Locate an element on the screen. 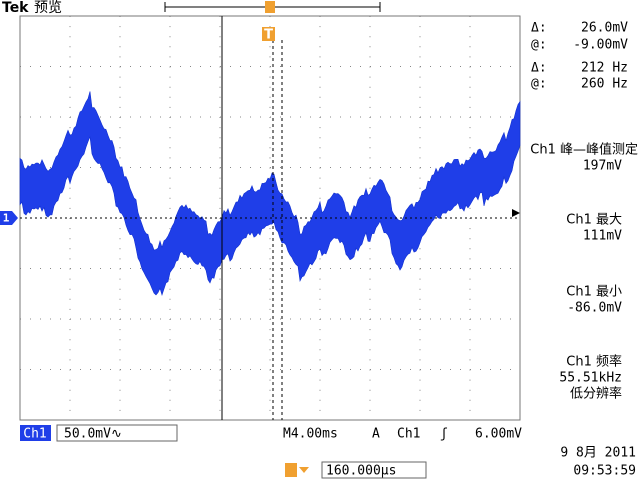  cursor-value: 260 Hz is located at coordinates (604, 84).